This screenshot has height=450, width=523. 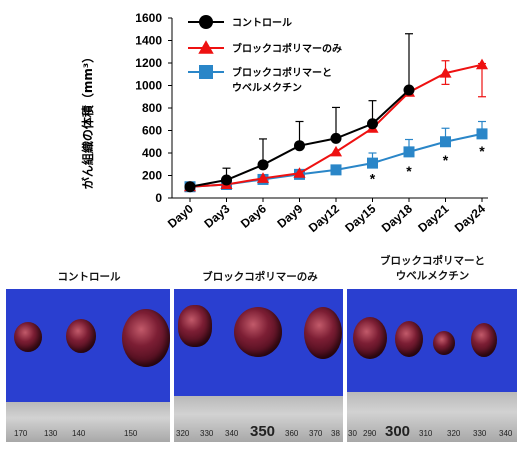 What do you see at coordinates (79, 433) in the screenshot?
I see `ruler-number: 140` at bounding box center [79, 433].